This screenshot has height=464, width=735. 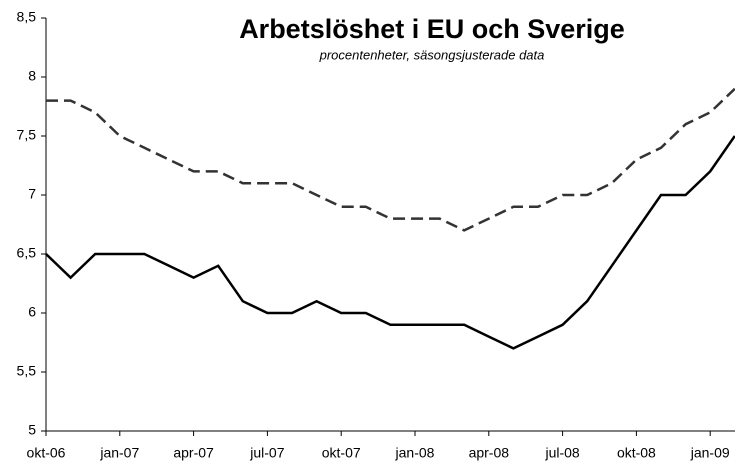 What do you see at coordinates (32, 430) in the screenshot?
I see `y-tick-label: 5` at bounding box center [32, 430].